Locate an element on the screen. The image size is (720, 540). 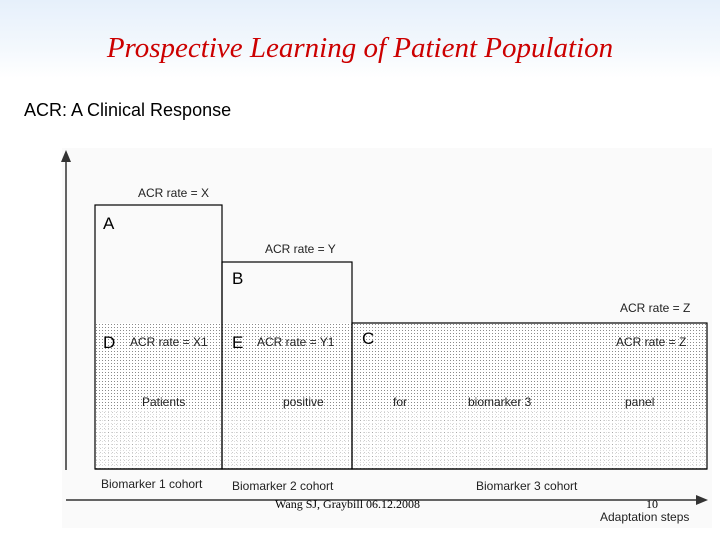
cohort-label-2: Biomarker 2 cohort is located at coordinates (283, 486).